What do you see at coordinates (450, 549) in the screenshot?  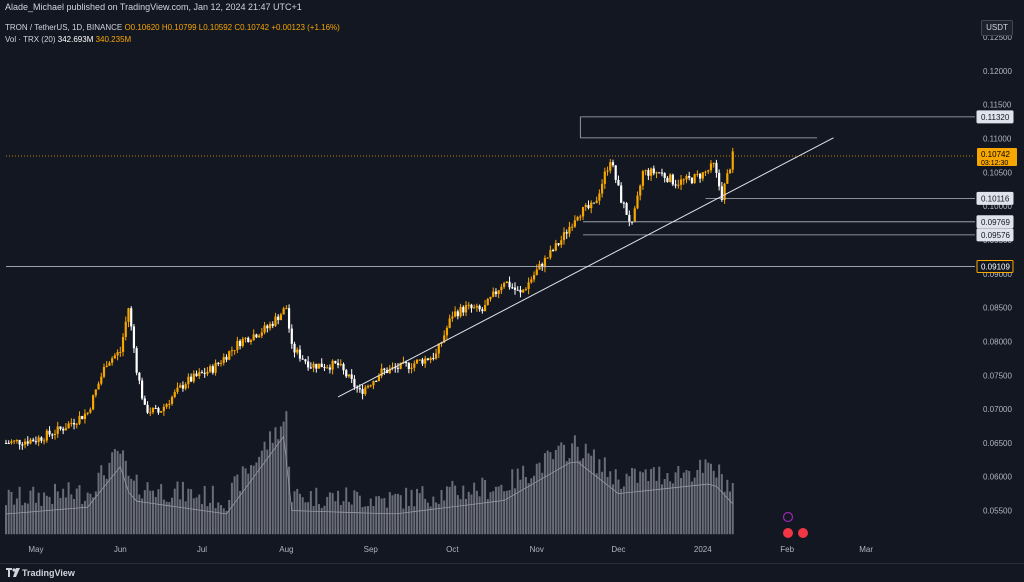 I see `time-axis: May Jun Jul Aug Sep Oct Nov Dec 2024 Feb Mar` at bounding box center [450, 549].